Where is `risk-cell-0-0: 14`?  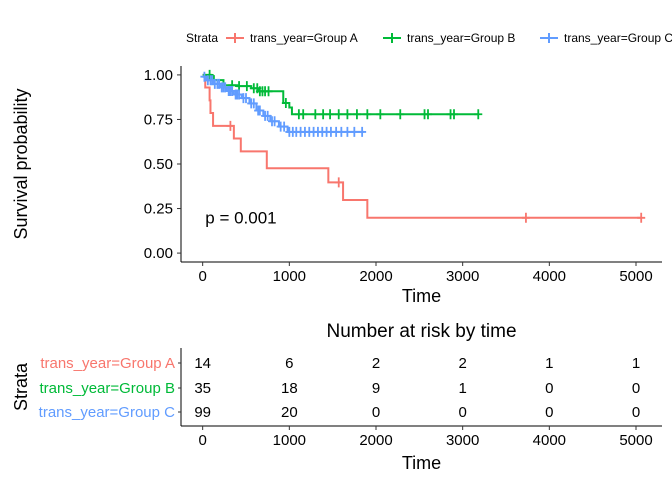
risk-cell-0-0: 14 is located at coordinates (202, 363).